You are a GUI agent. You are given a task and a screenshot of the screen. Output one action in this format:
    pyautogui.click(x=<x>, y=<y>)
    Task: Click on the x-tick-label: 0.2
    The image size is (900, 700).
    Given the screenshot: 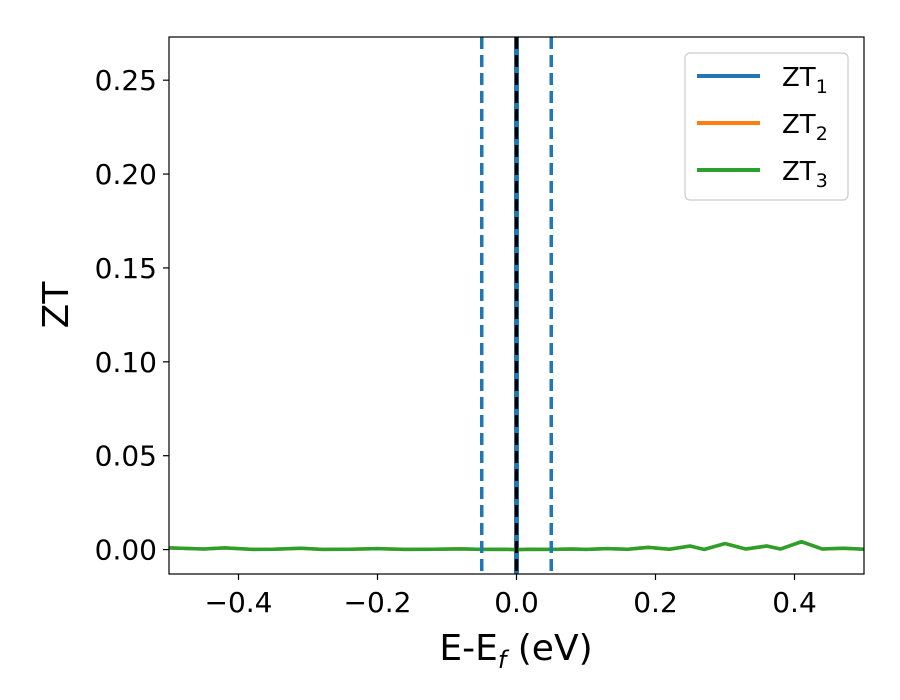 What is the action you would take?
    pyautogui.click(x=655, y=602)
    